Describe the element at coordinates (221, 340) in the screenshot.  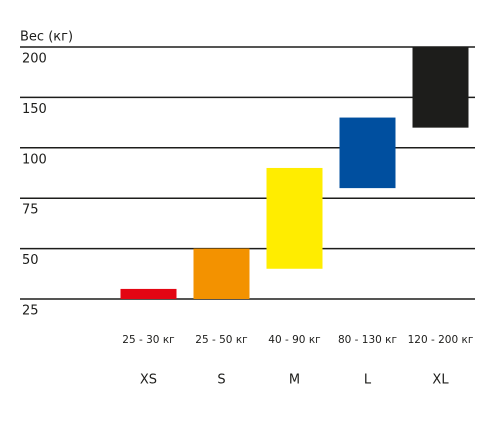
I see `range-label: 25 - 50 кг` at that location.